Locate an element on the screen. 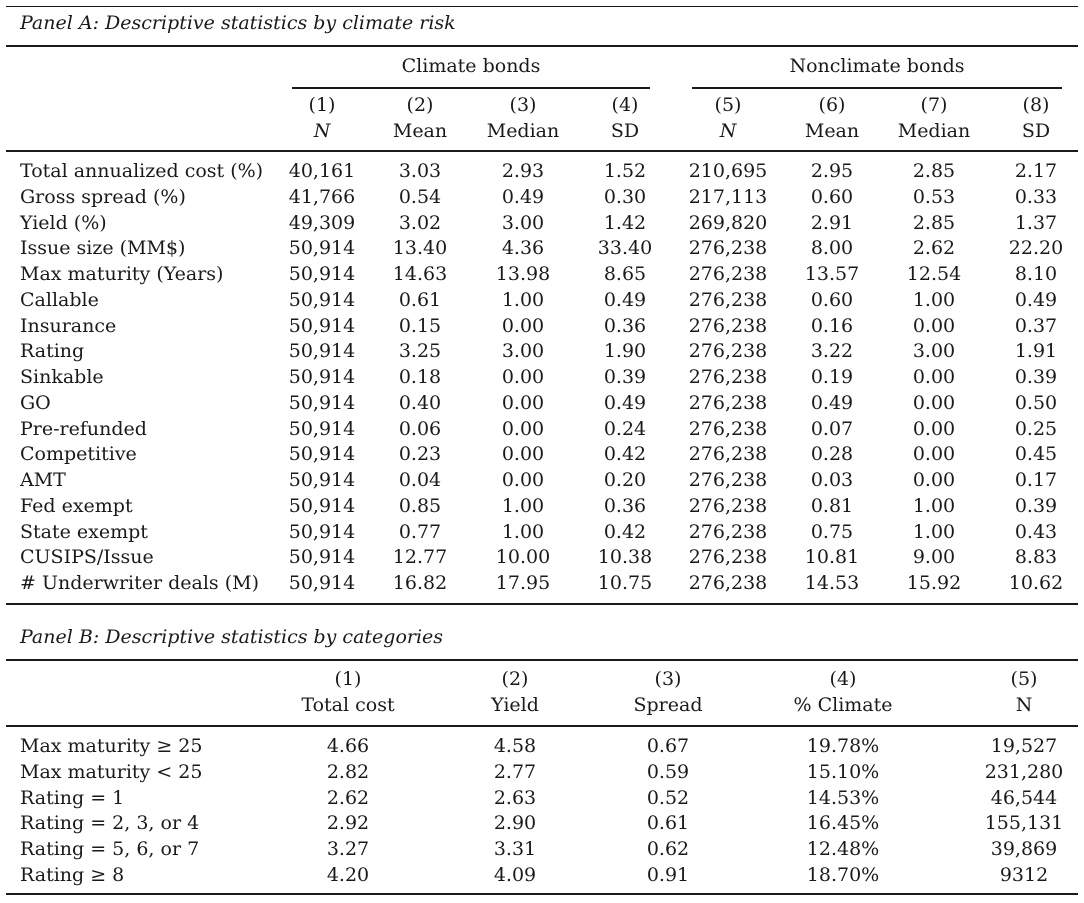  table-cell: 2.85 is located at coordinates (934, 171).